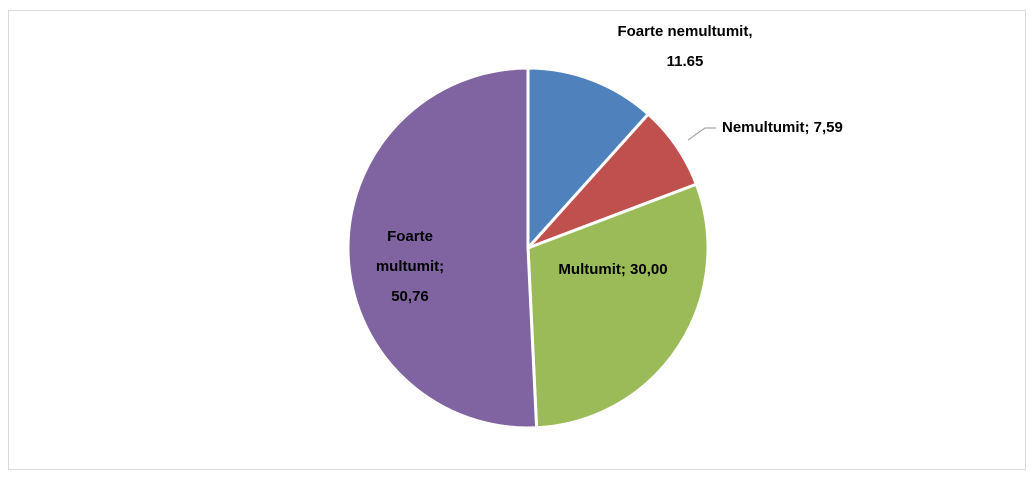 Image resolution: width=1036 pixels, height=480 pixels. I want to click on data-label: Multumit; 30,00, so click(613, 269).